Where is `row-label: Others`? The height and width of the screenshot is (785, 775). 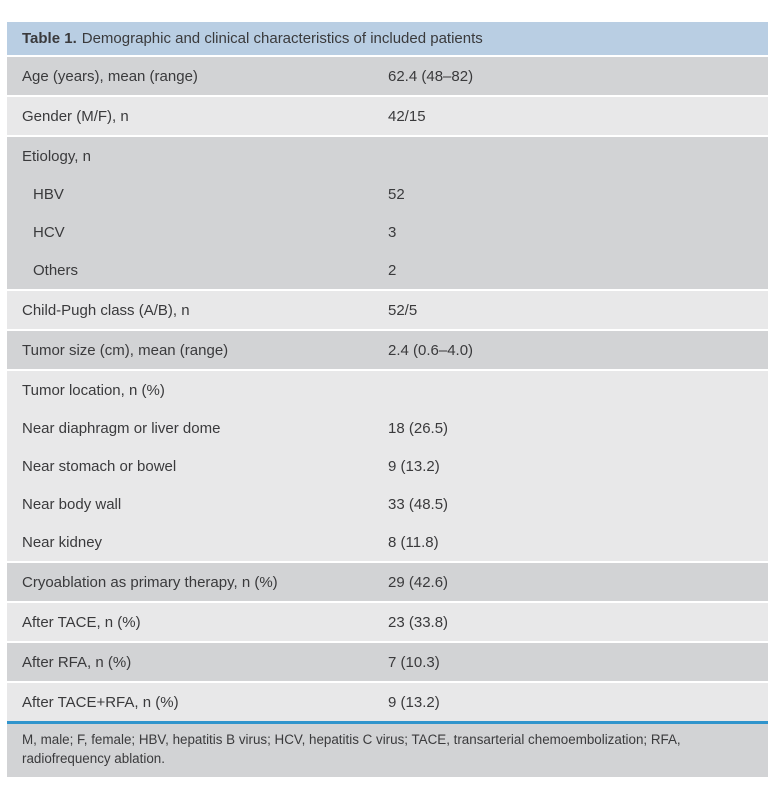
row-label: Others is located at coordinates (56, 270).